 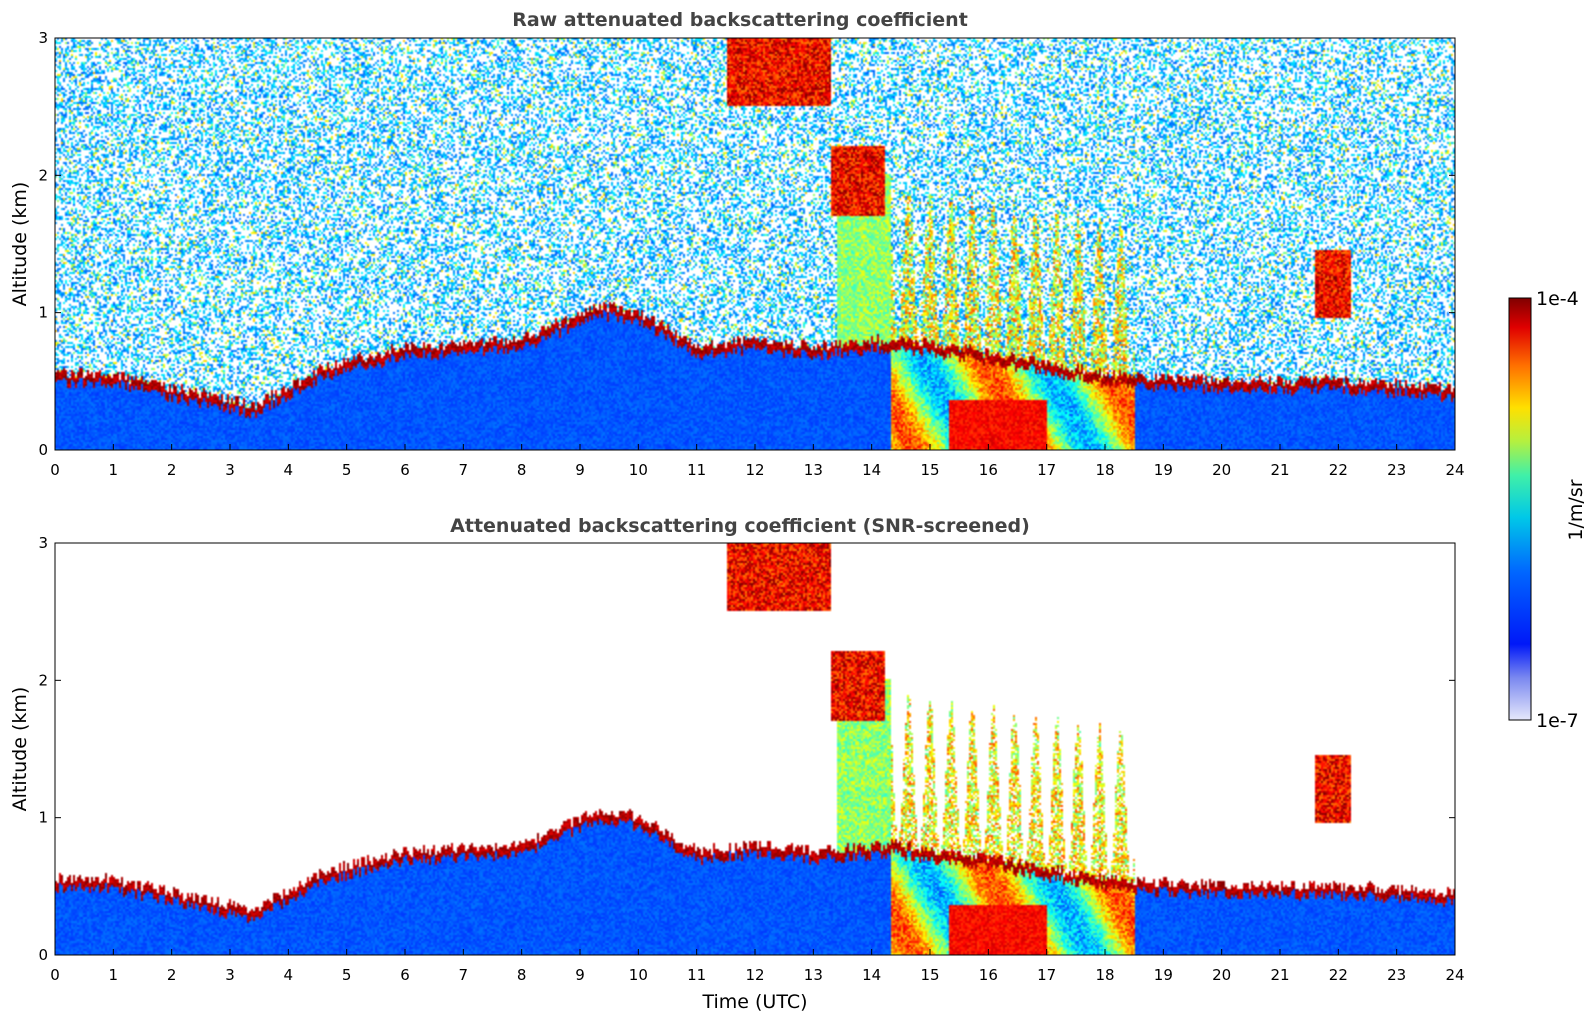 I want to click on colorbar-max-label: 1e-4, so click(x=1557, y=299).